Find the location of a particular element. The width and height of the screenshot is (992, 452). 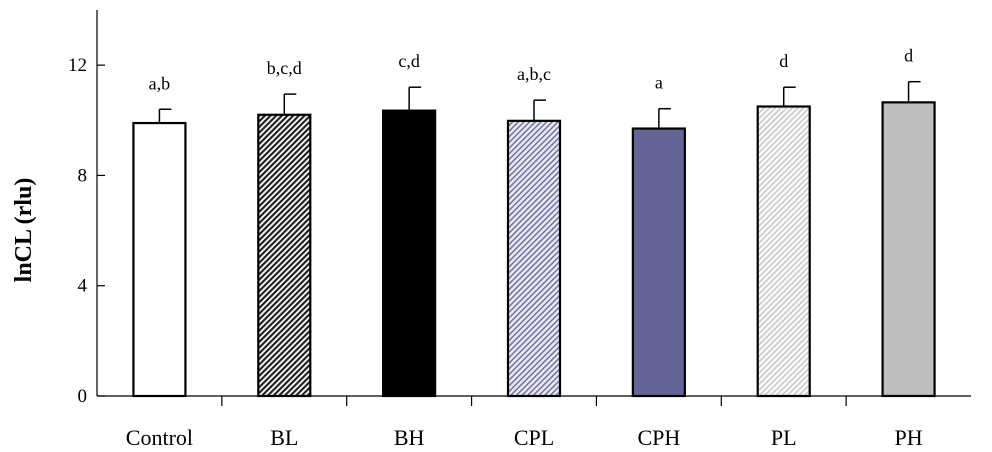

bar-pl is located at coordinates (783, 251).